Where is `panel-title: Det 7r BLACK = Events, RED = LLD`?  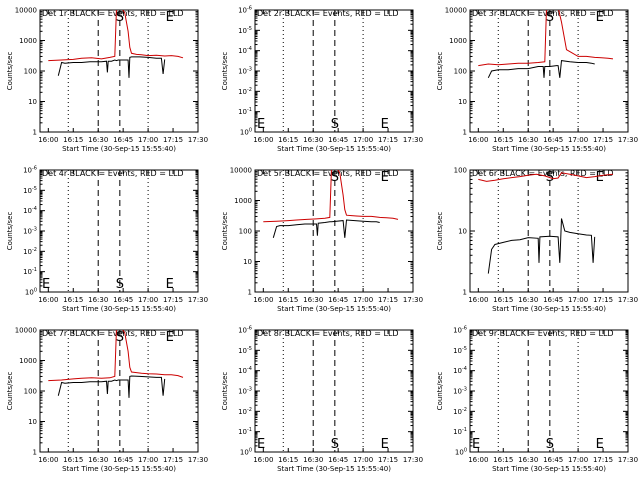 panel-title: Det 7r BLACK = Events, RED = LLD is located at coordinates (113, 333).